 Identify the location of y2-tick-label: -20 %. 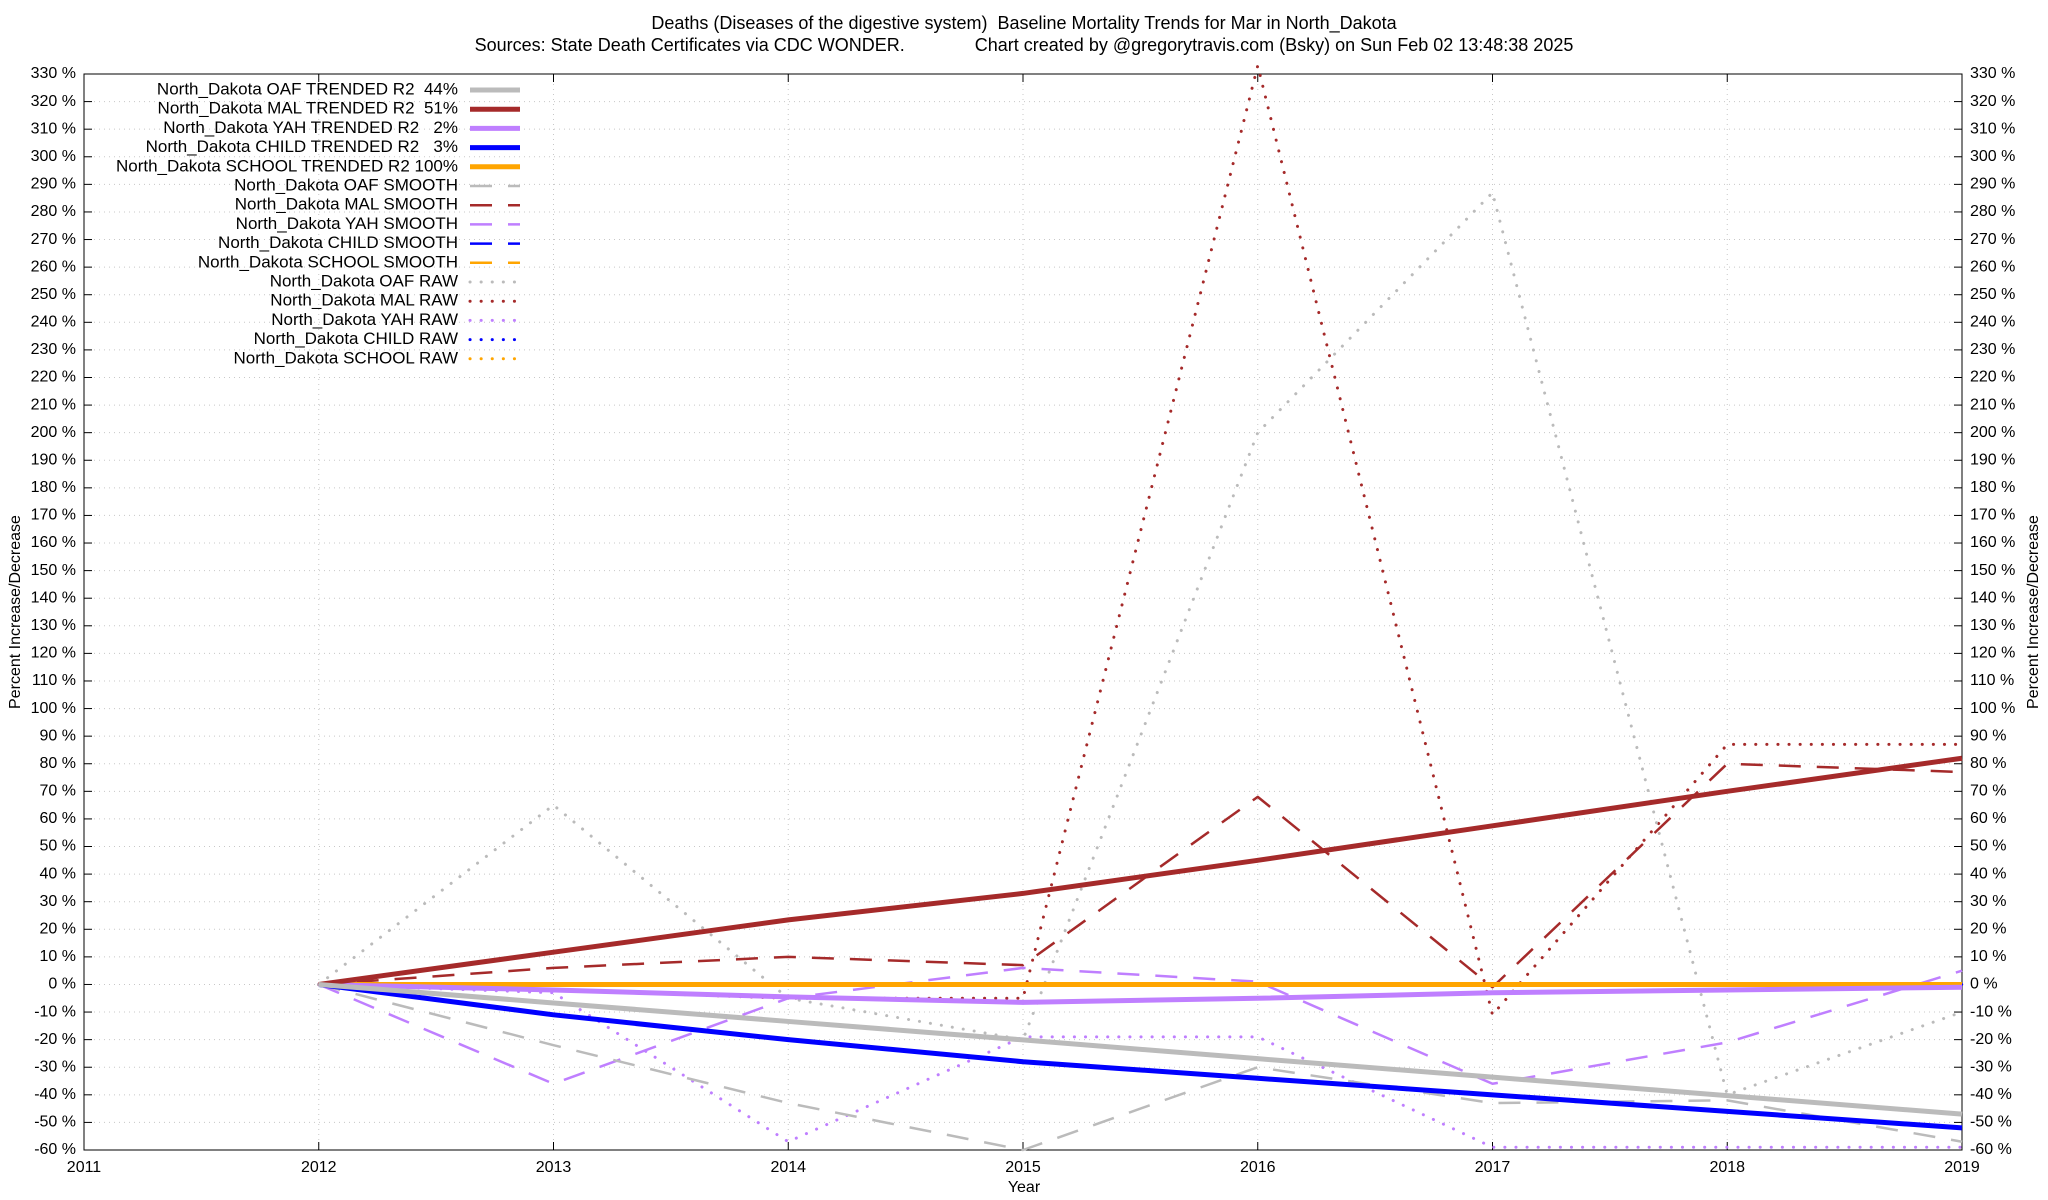
(1991, 1039).